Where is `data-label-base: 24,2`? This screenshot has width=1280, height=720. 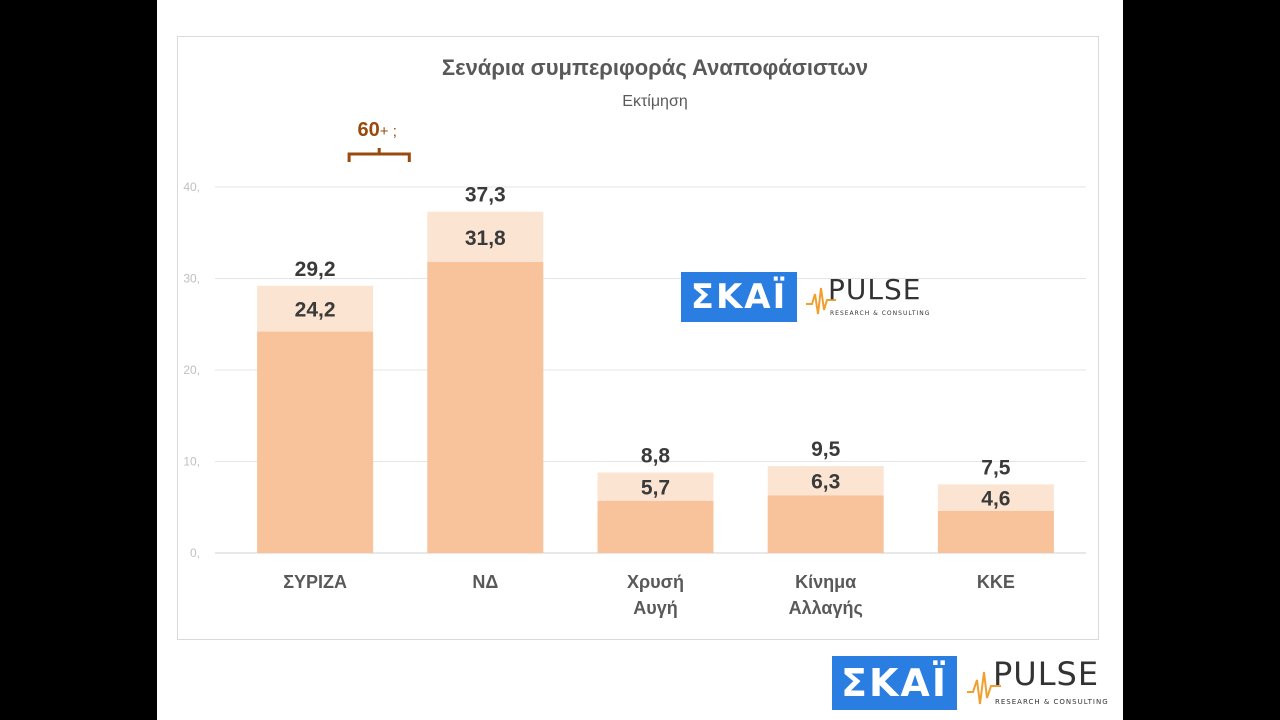 data-label-base: 24,2 is located at coordinates (315, 310).